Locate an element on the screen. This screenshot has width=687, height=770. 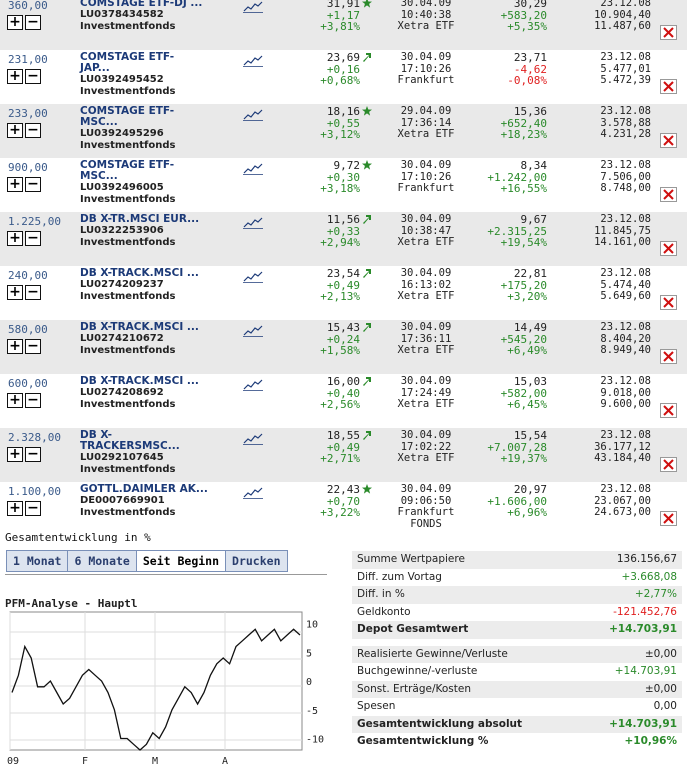
summary-row: Summe Wertpapiere 136.156,67 is located at coordinates (517, 560).